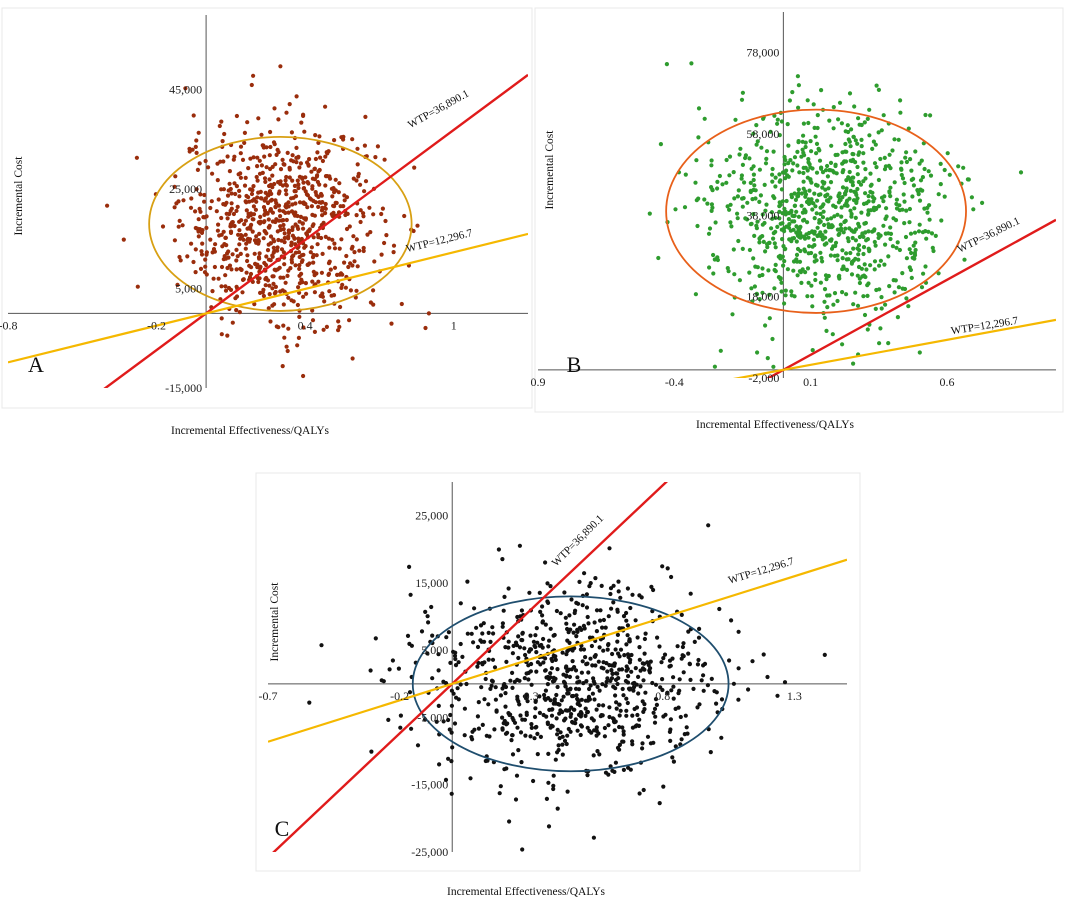 Image resolution: width=1065 pixels, height=903 pixels. Describe the element at coordinates (432, 717) in the screenshot. I see `panel-c-y-tick-label: -5,000` at that location.